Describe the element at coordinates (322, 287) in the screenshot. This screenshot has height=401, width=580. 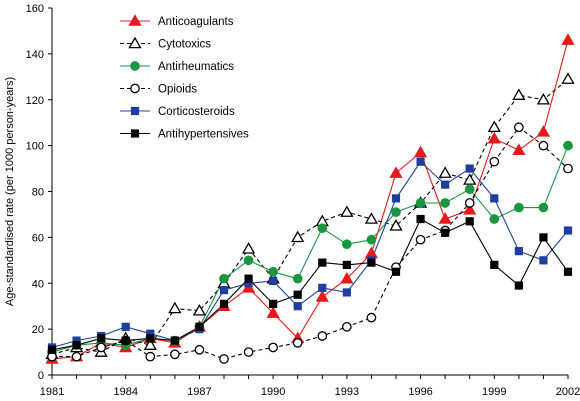
I see `point-corticosteroids-1992` at that location.